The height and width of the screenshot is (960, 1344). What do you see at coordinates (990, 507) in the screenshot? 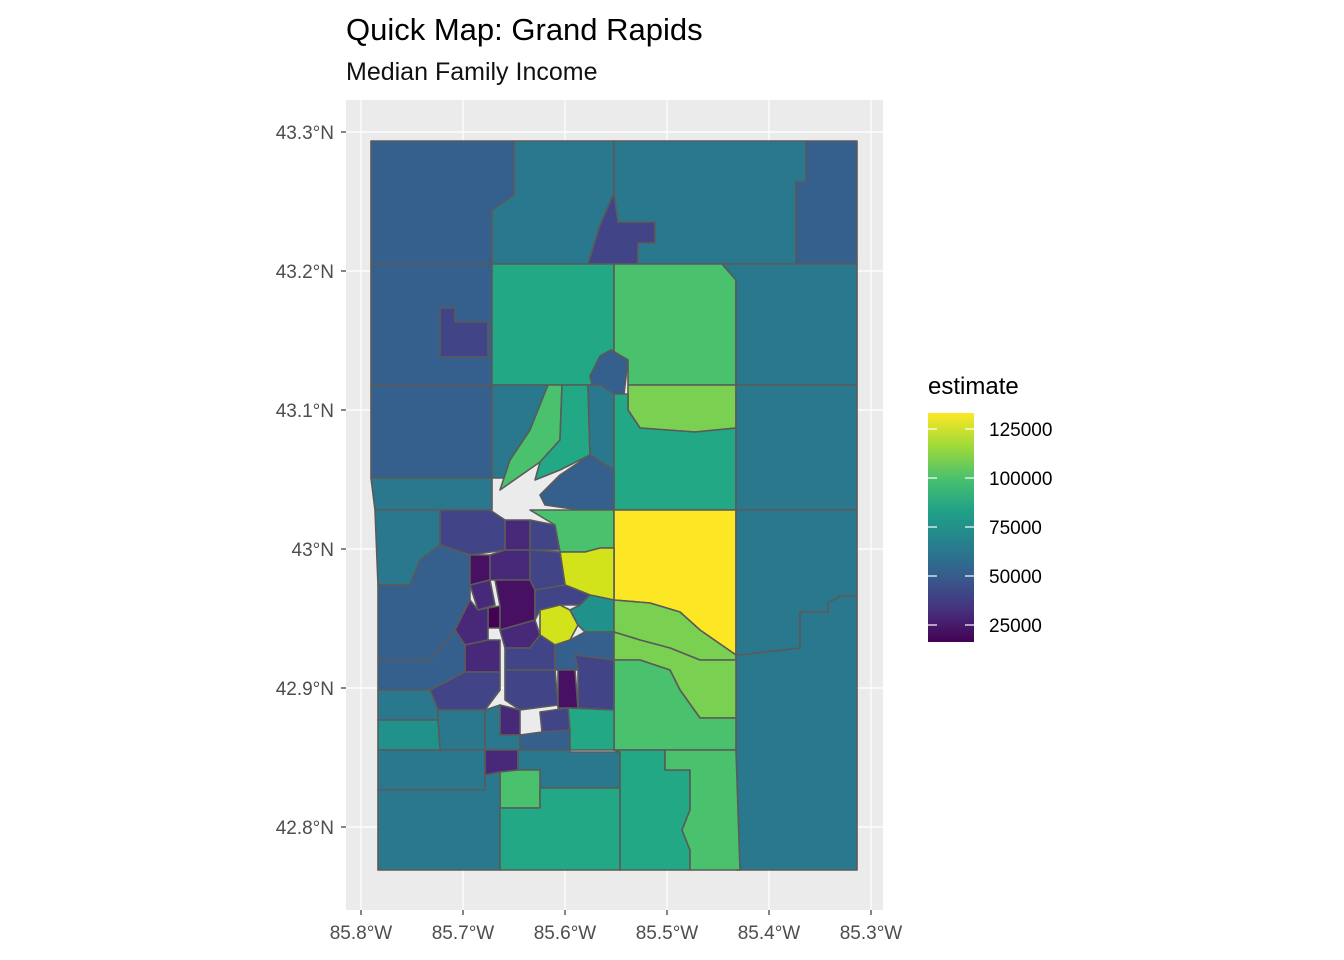
I see `legend: estimate 125000 100000 75000 50000 25000` at bounding box center [990, 507].